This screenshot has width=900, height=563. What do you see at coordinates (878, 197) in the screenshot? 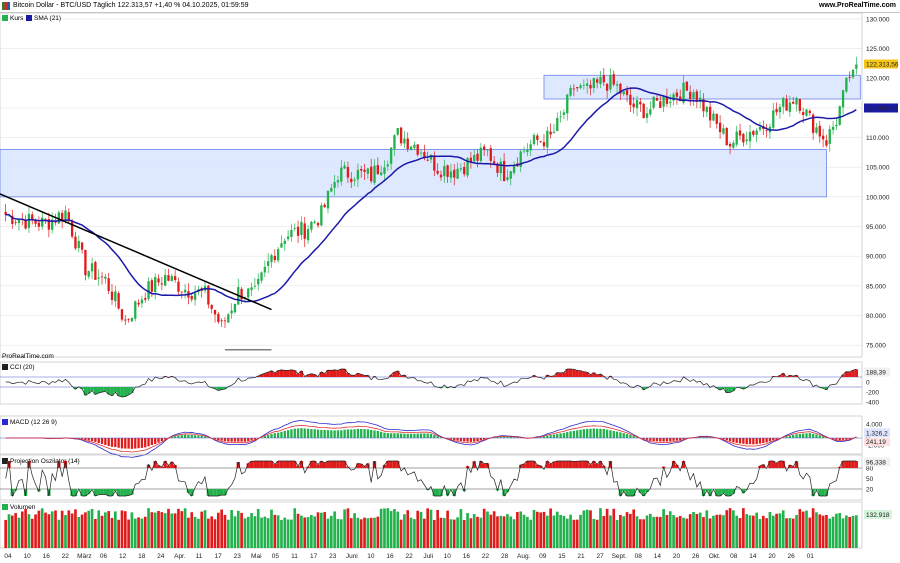
I see `y-tick-label: 100.000` at bounding box center [878, 197].